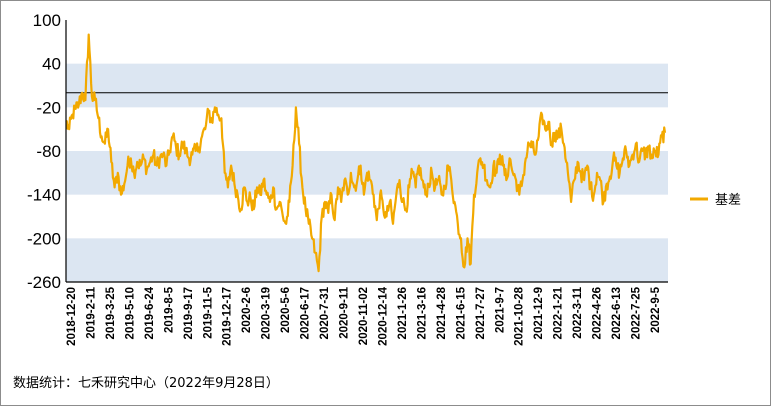 This screenshot has width=771, height=406. I want to click on x-tick-label: 2019-3-25, so click(111, 312).